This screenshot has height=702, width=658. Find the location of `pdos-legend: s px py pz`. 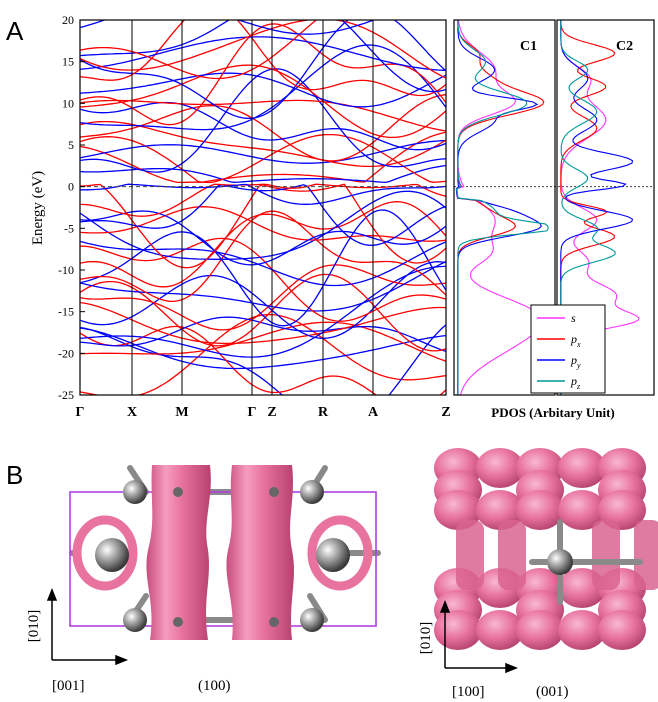

pdos-legend: s px py pz is located at coordinates (568, 349).